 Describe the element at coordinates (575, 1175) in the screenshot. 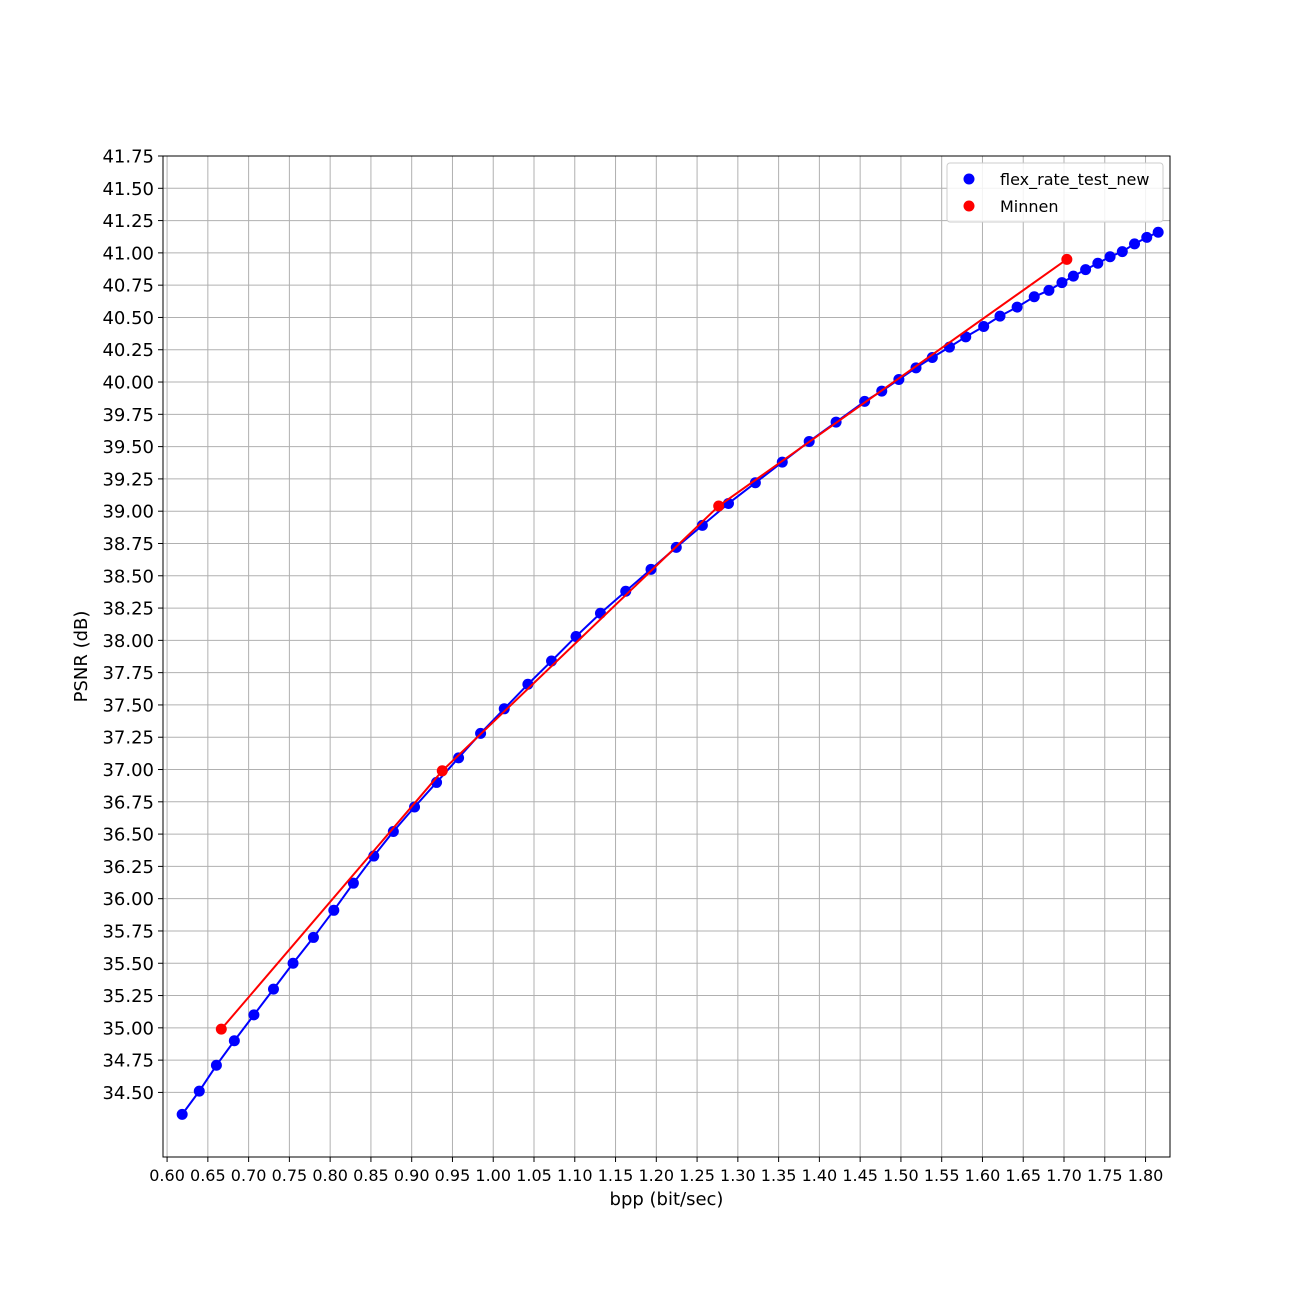

I see `x-tick-label: 1.10` at that location.